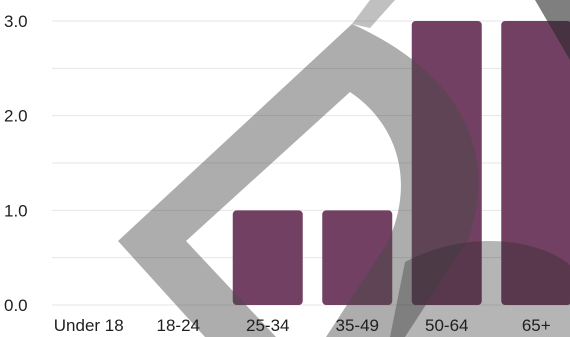 Image resolution: width=570 pixels, height=337 pixels. What do you see at coordinates (16, 210) in the screenshot?
I see `y-tick-label: 1.0` at bounding box center [16, 210].